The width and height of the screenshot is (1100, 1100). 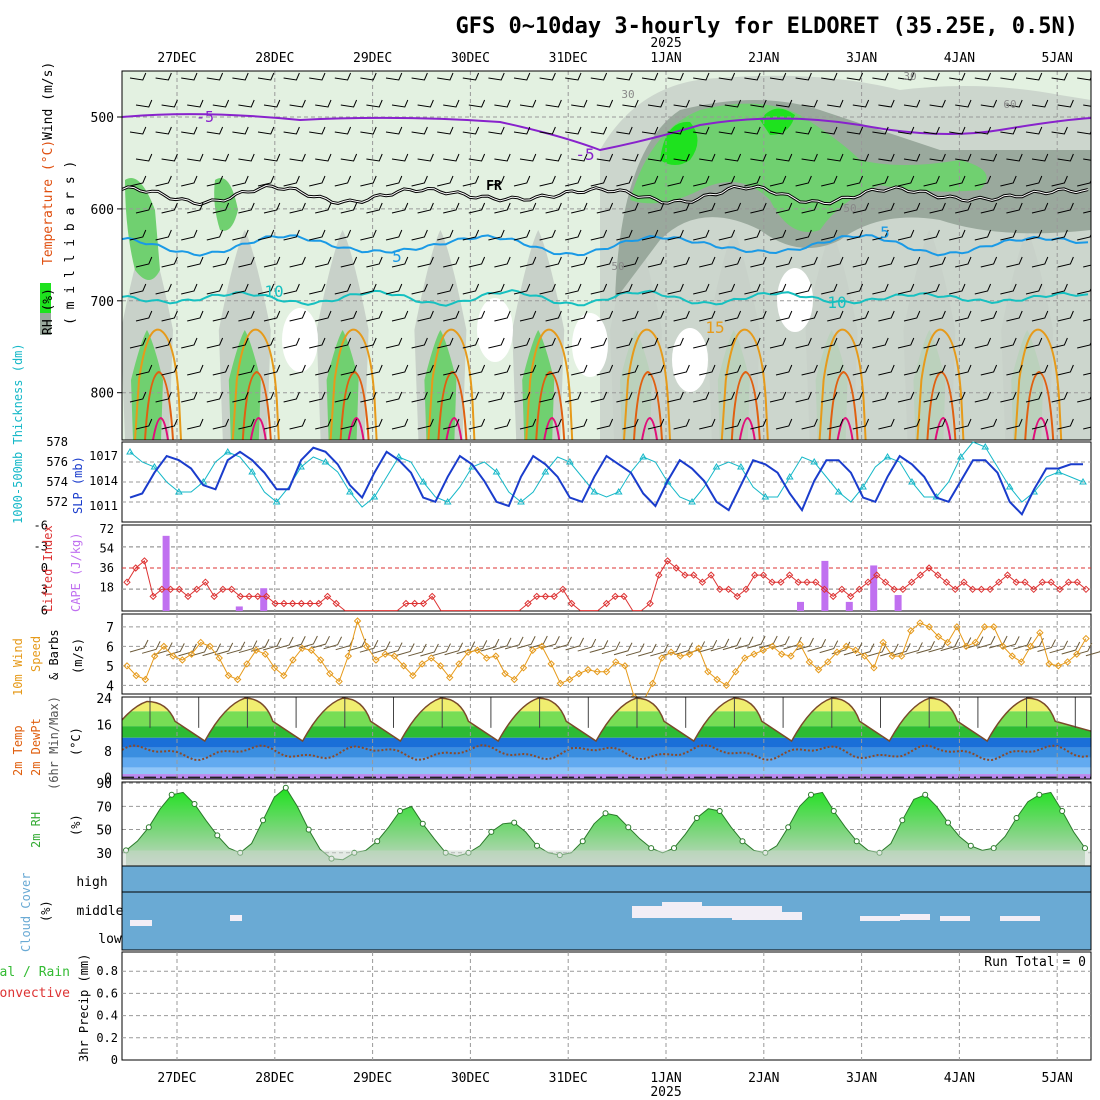 I want to click on label-cape: CAPE (J/kg), so click(x=76, y=572).